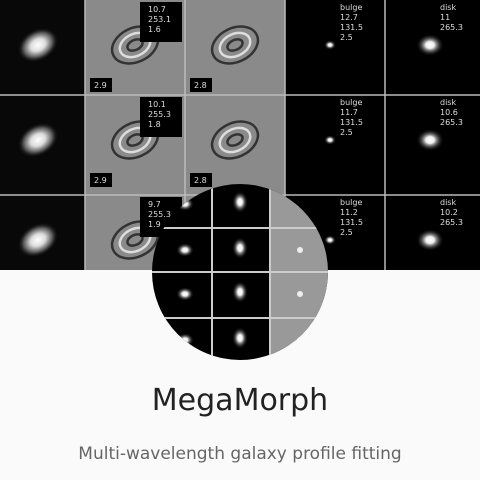 The image size is (480, 480). Describe the element at coordinates (349, 112) in the screenshot. I see `bulge-label: 11.7` at that location.